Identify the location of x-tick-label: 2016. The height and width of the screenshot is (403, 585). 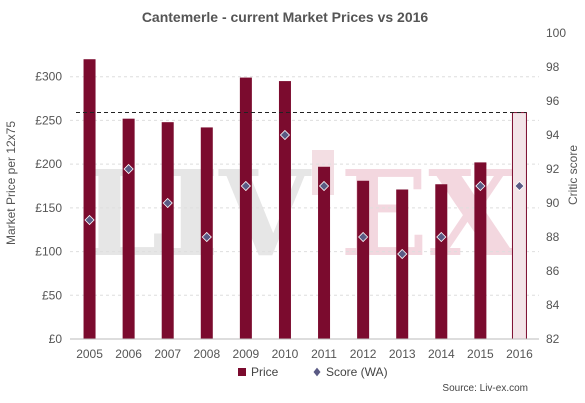
(519, 354).